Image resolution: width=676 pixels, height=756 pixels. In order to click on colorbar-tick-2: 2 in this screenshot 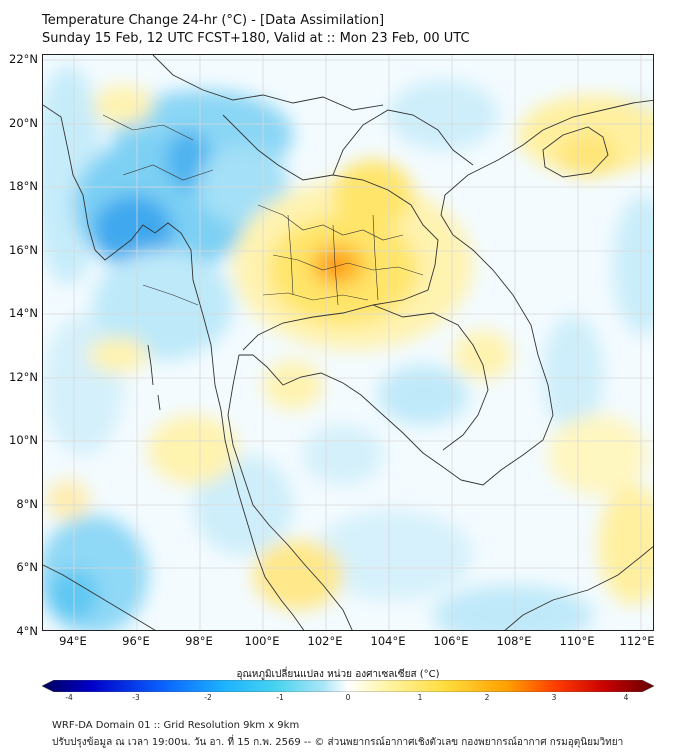, I will do `click(487, 697)`.